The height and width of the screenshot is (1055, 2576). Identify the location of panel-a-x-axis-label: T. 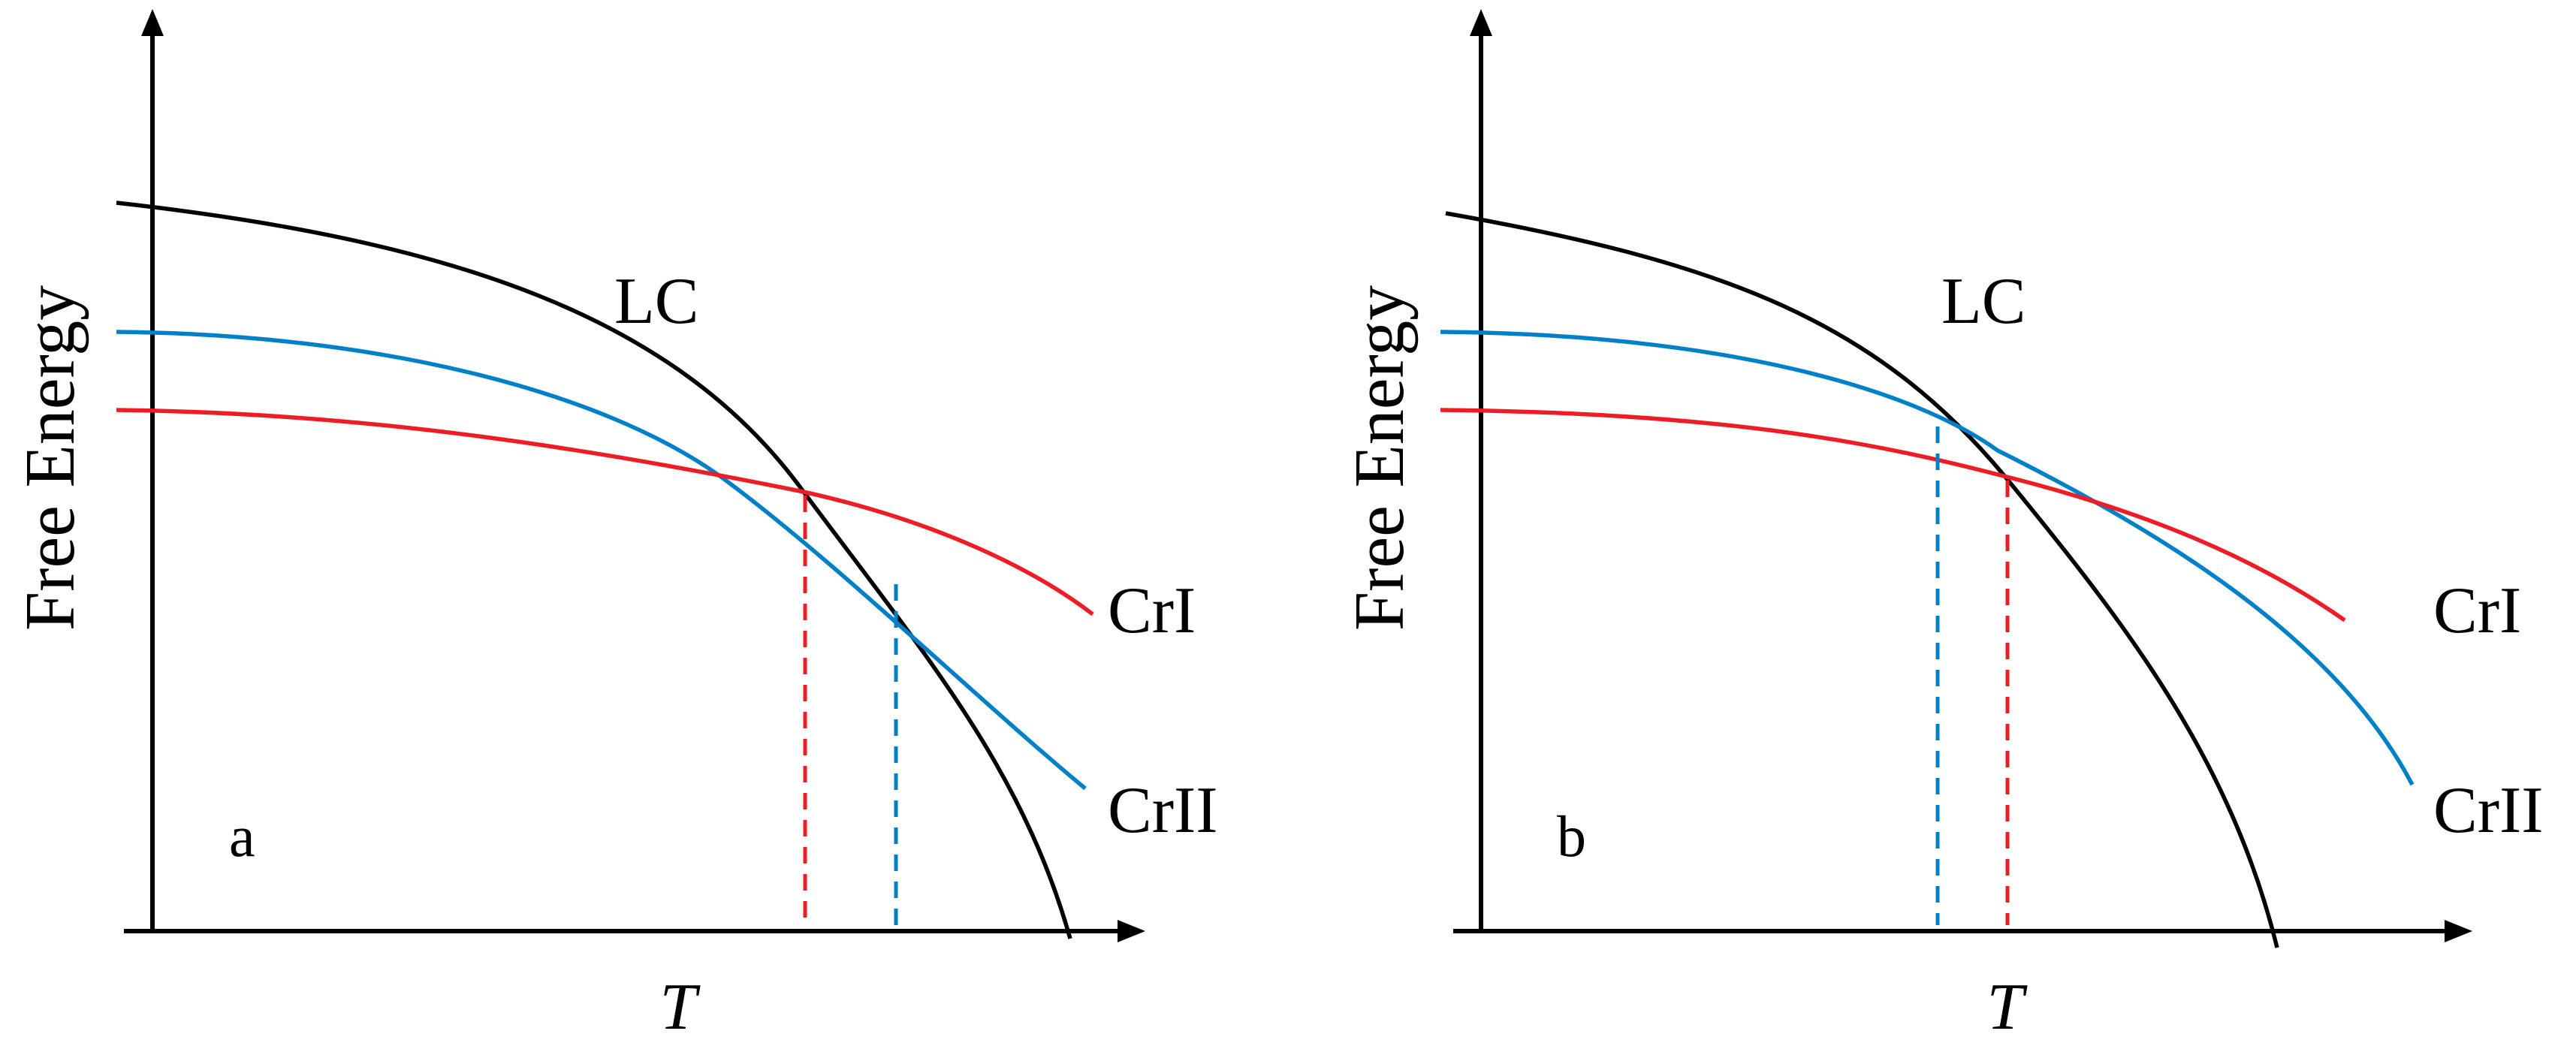
(680, 1008).